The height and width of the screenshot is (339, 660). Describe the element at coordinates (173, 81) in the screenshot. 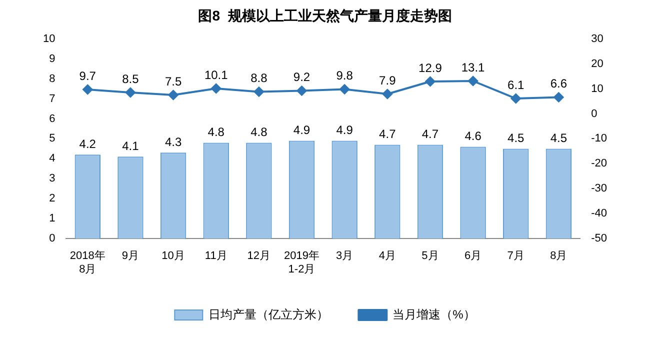

I see `data-label: 7.5` at that location.